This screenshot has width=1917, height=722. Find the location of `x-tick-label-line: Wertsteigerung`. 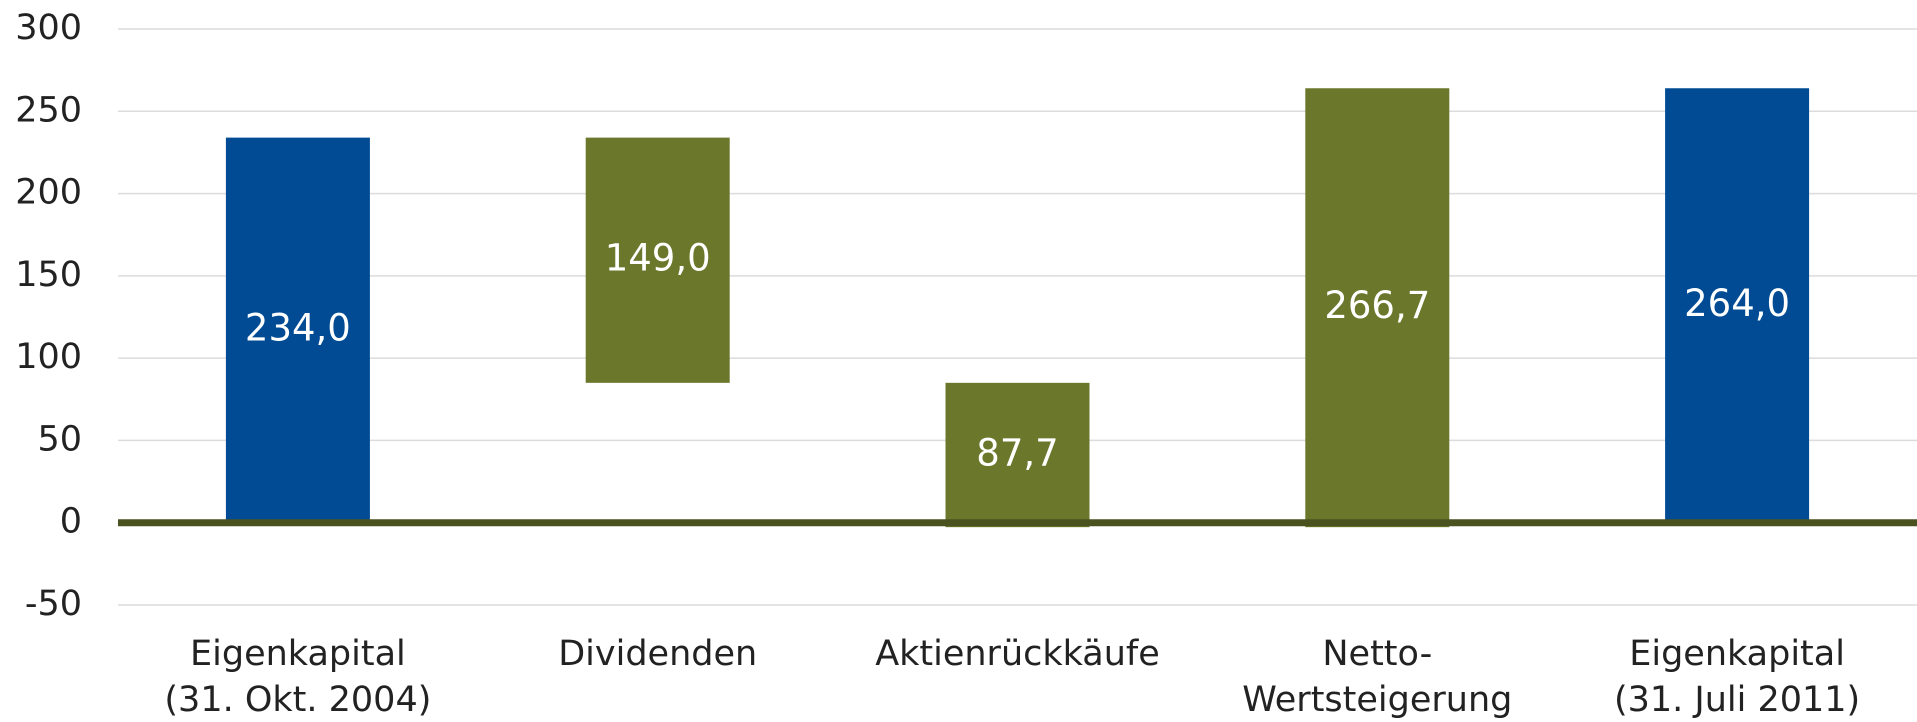

x-tick-label-line: Wertsteigerung is located at coordinates (1377, 700).